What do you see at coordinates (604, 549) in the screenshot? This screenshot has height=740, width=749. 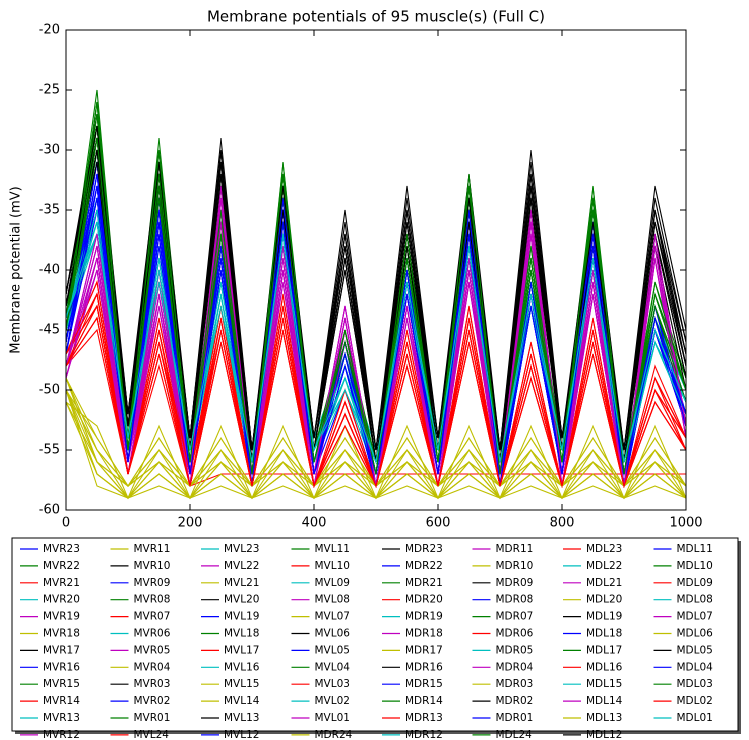 I see `legend-label: MDL23` at bounding box center [604, 549].